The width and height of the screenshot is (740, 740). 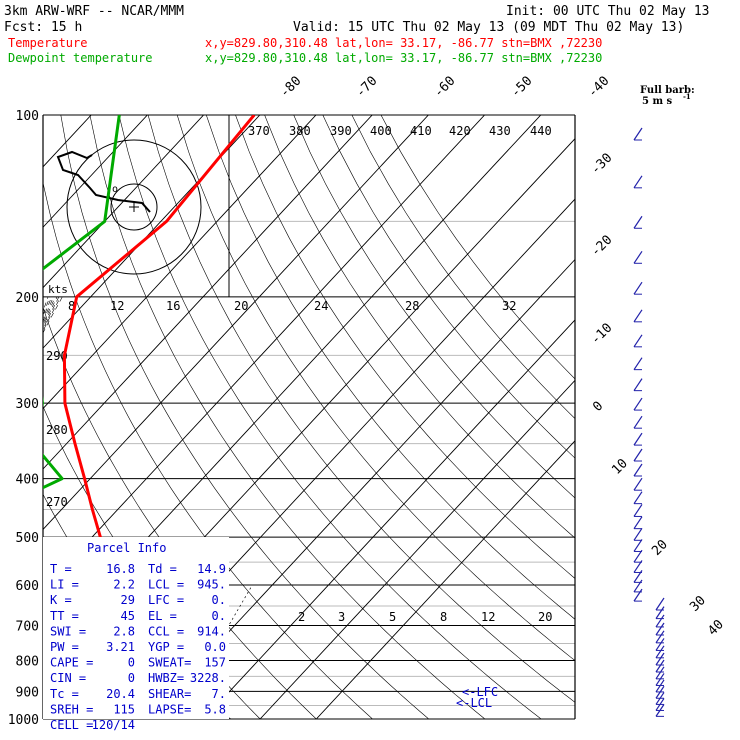 I want to click on hodograph-speed-label: 28, so click(x=412, y=306).